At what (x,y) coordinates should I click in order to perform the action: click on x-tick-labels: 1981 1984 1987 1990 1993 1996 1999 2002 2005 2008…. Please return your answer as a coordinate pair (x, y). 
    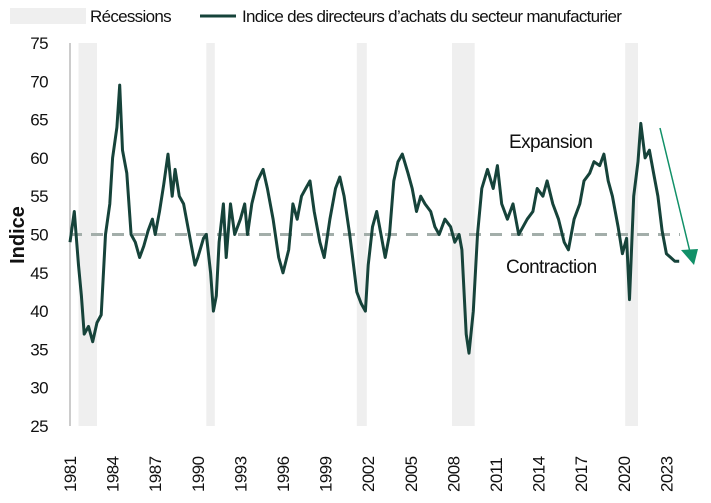
    Looking at the image, I should click on (368, 474).